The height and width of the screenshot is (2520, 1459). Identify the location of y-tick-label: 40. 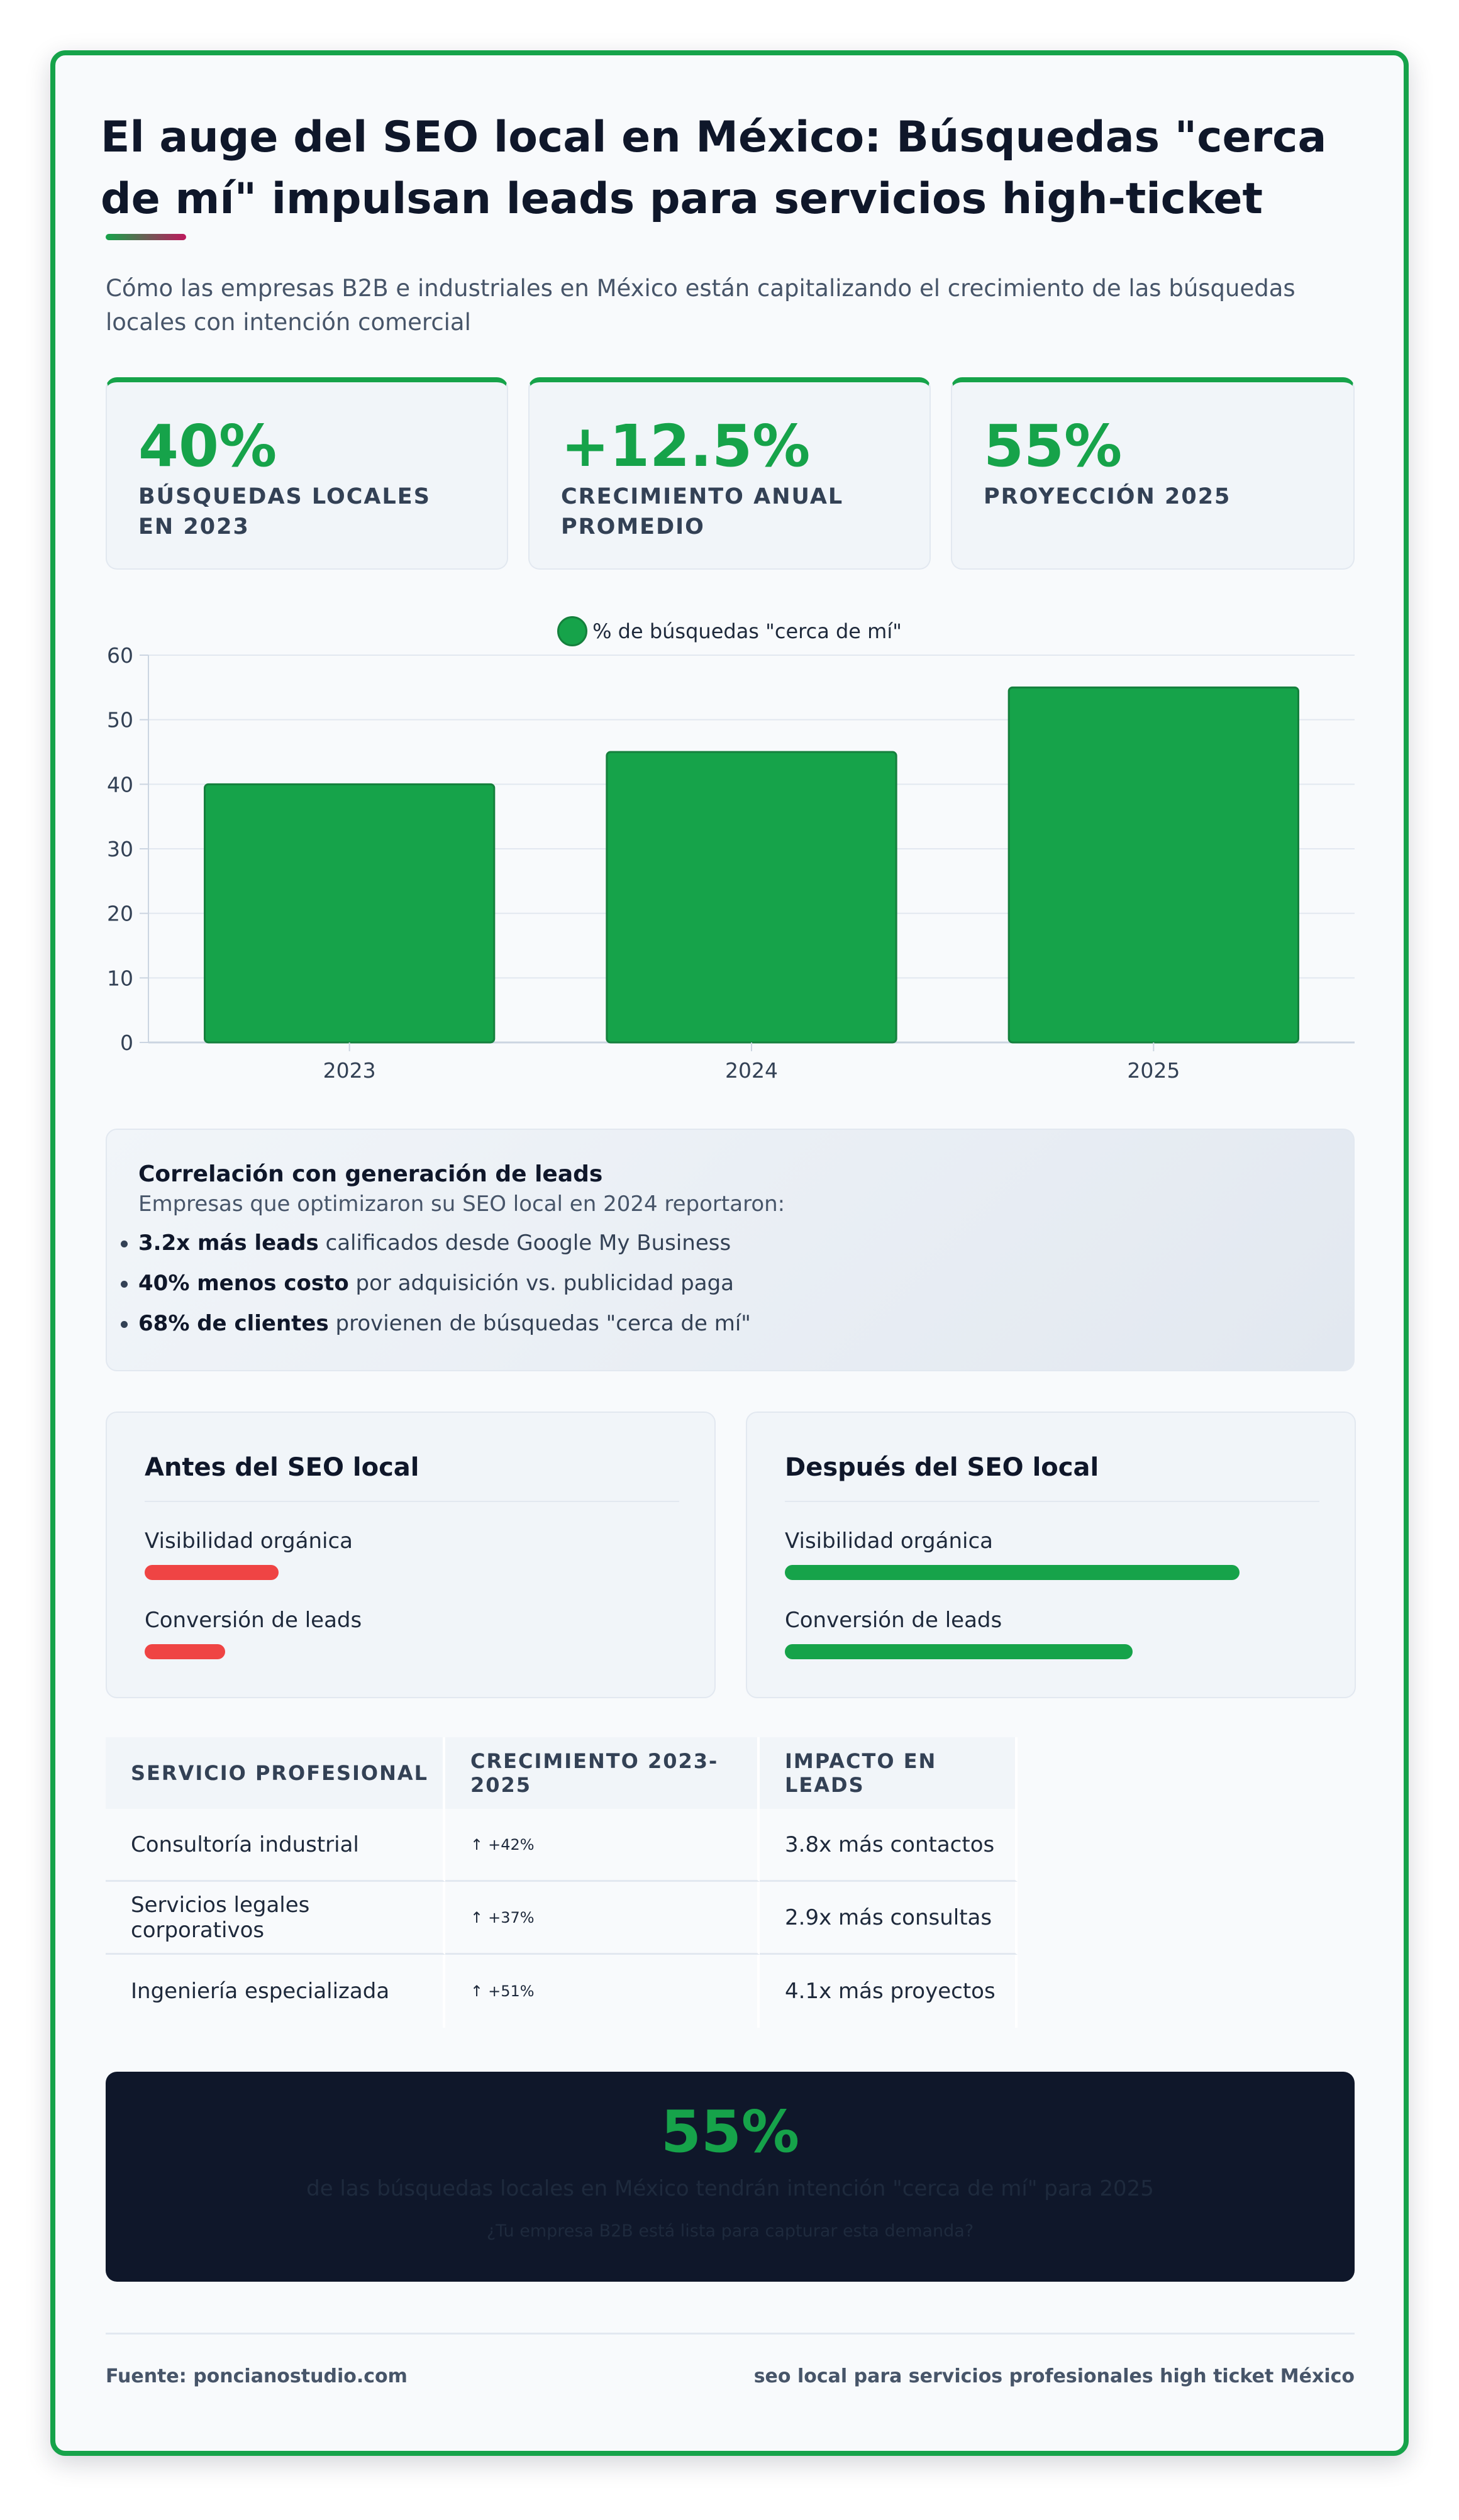
(120, 784).